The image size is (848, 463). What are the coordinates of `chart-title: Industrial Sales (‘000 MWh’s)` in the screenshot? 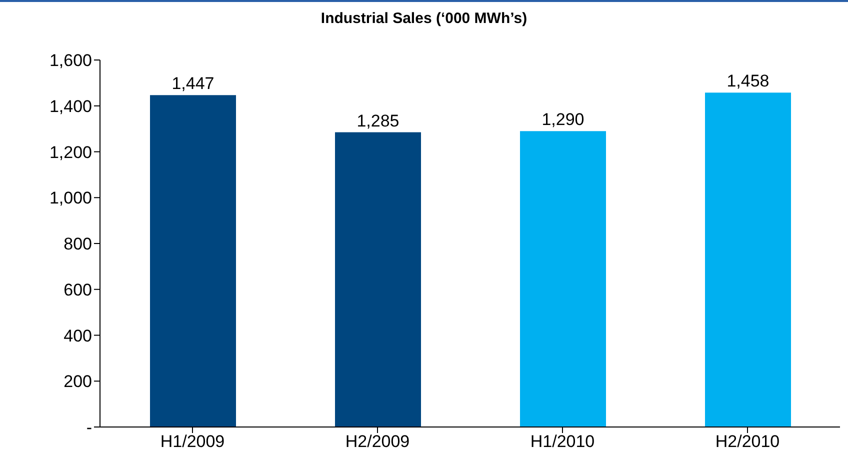 It's located at (424, 18).